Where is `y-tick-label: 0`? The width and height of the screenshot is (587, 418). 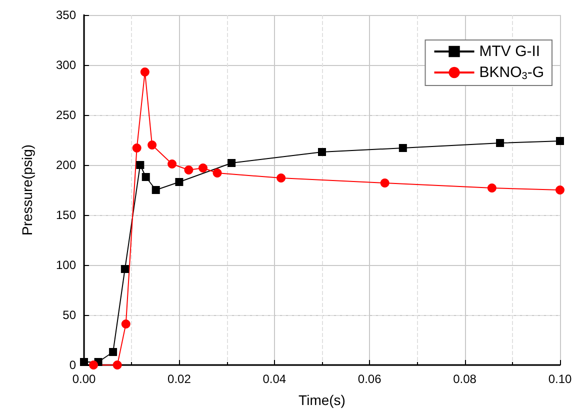
y-tick-label: 0 is located at coordinates (72, 365).